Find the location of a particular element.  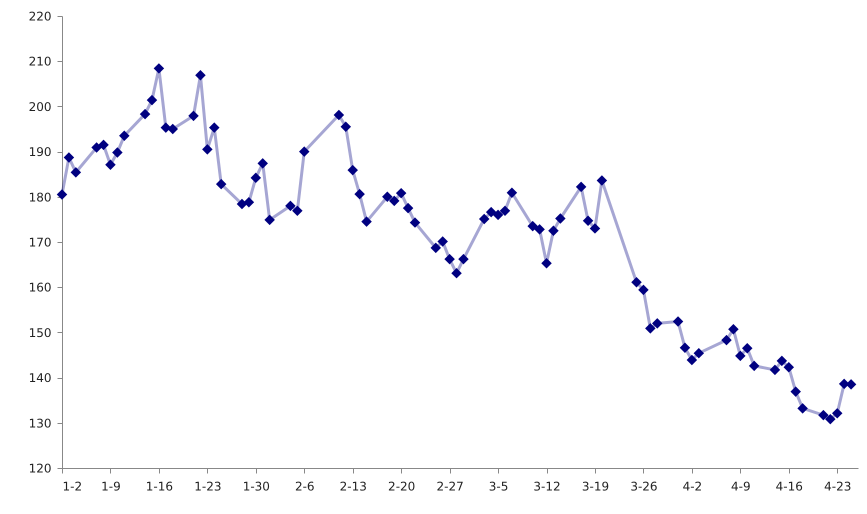

x-tick-label: 2-27 is located at coordinates (450, 487).